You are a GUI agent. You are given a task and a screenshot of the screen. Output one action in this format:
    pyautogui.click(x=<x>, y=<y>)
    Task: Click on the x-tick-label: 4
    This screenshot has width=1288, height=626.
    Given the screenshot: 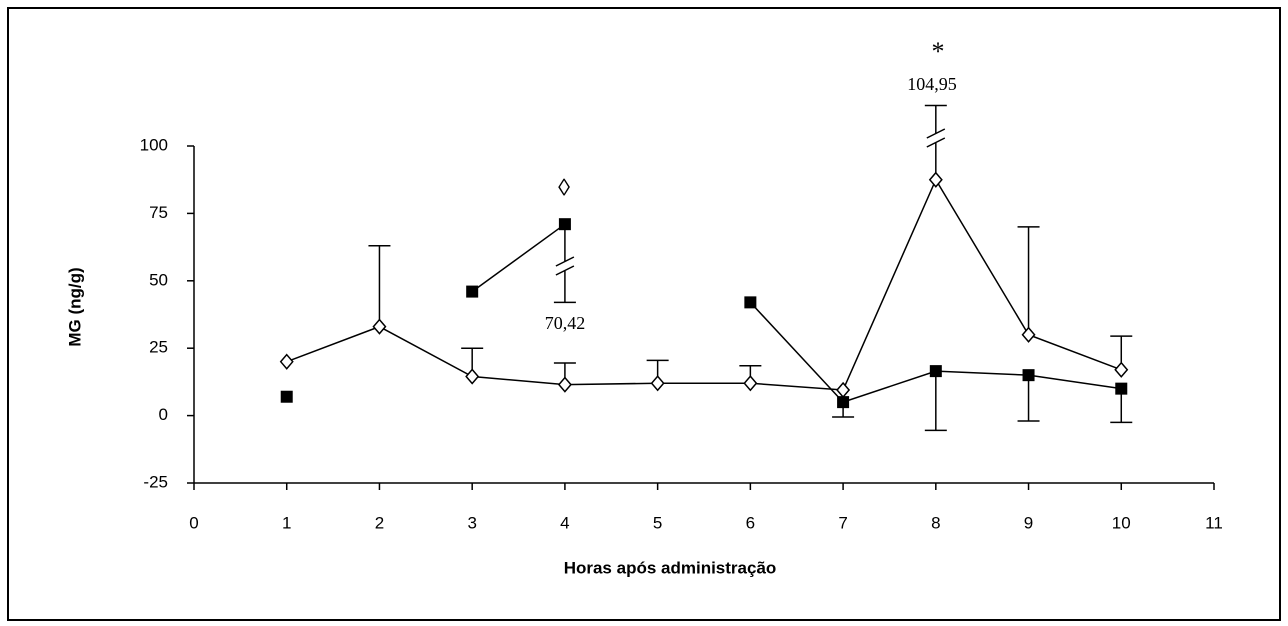 What is the action you would take?
    pyautogui.click(x=564, y=522)
    